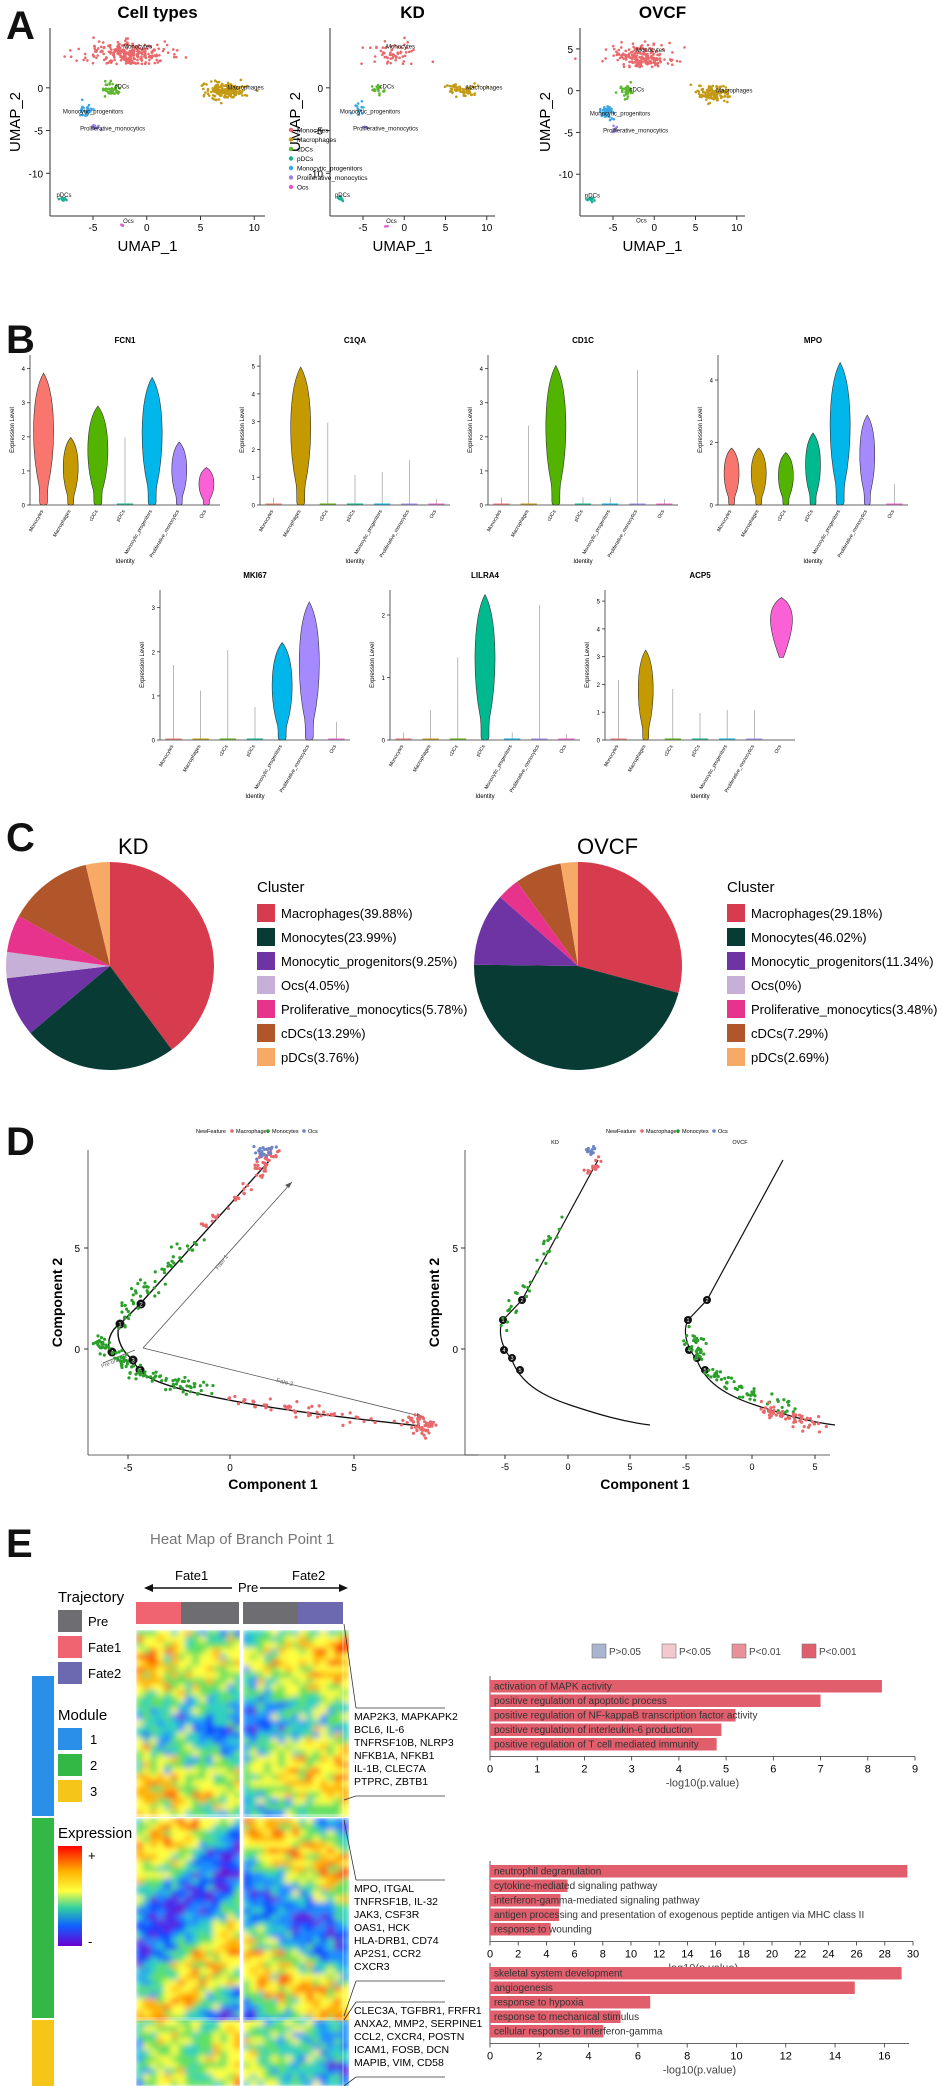  What do you see at coordinates (40, 89) in the screenshot?
I see `umap-y-tick-label: 0` at bounding box center [40, 89].